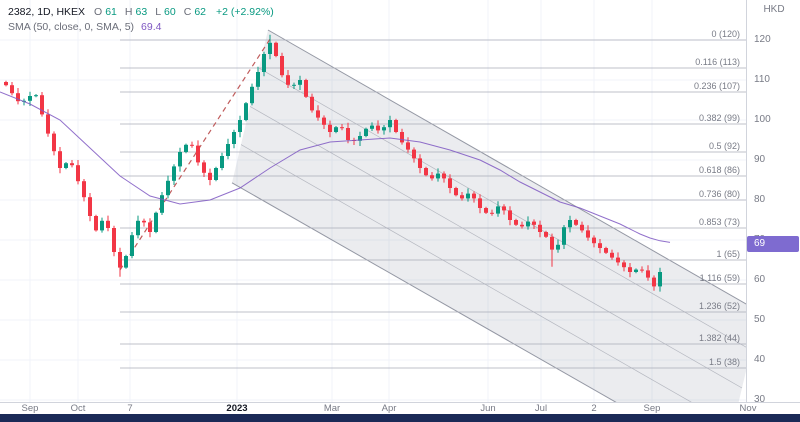 This screenshot has width=800, height=422. I want to click on price-tick: 60, so click(760, 279).